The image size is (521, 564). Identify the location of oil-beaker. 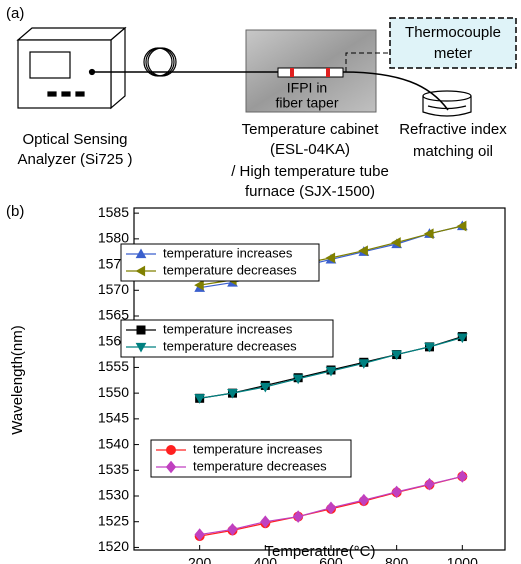
(447, 103).